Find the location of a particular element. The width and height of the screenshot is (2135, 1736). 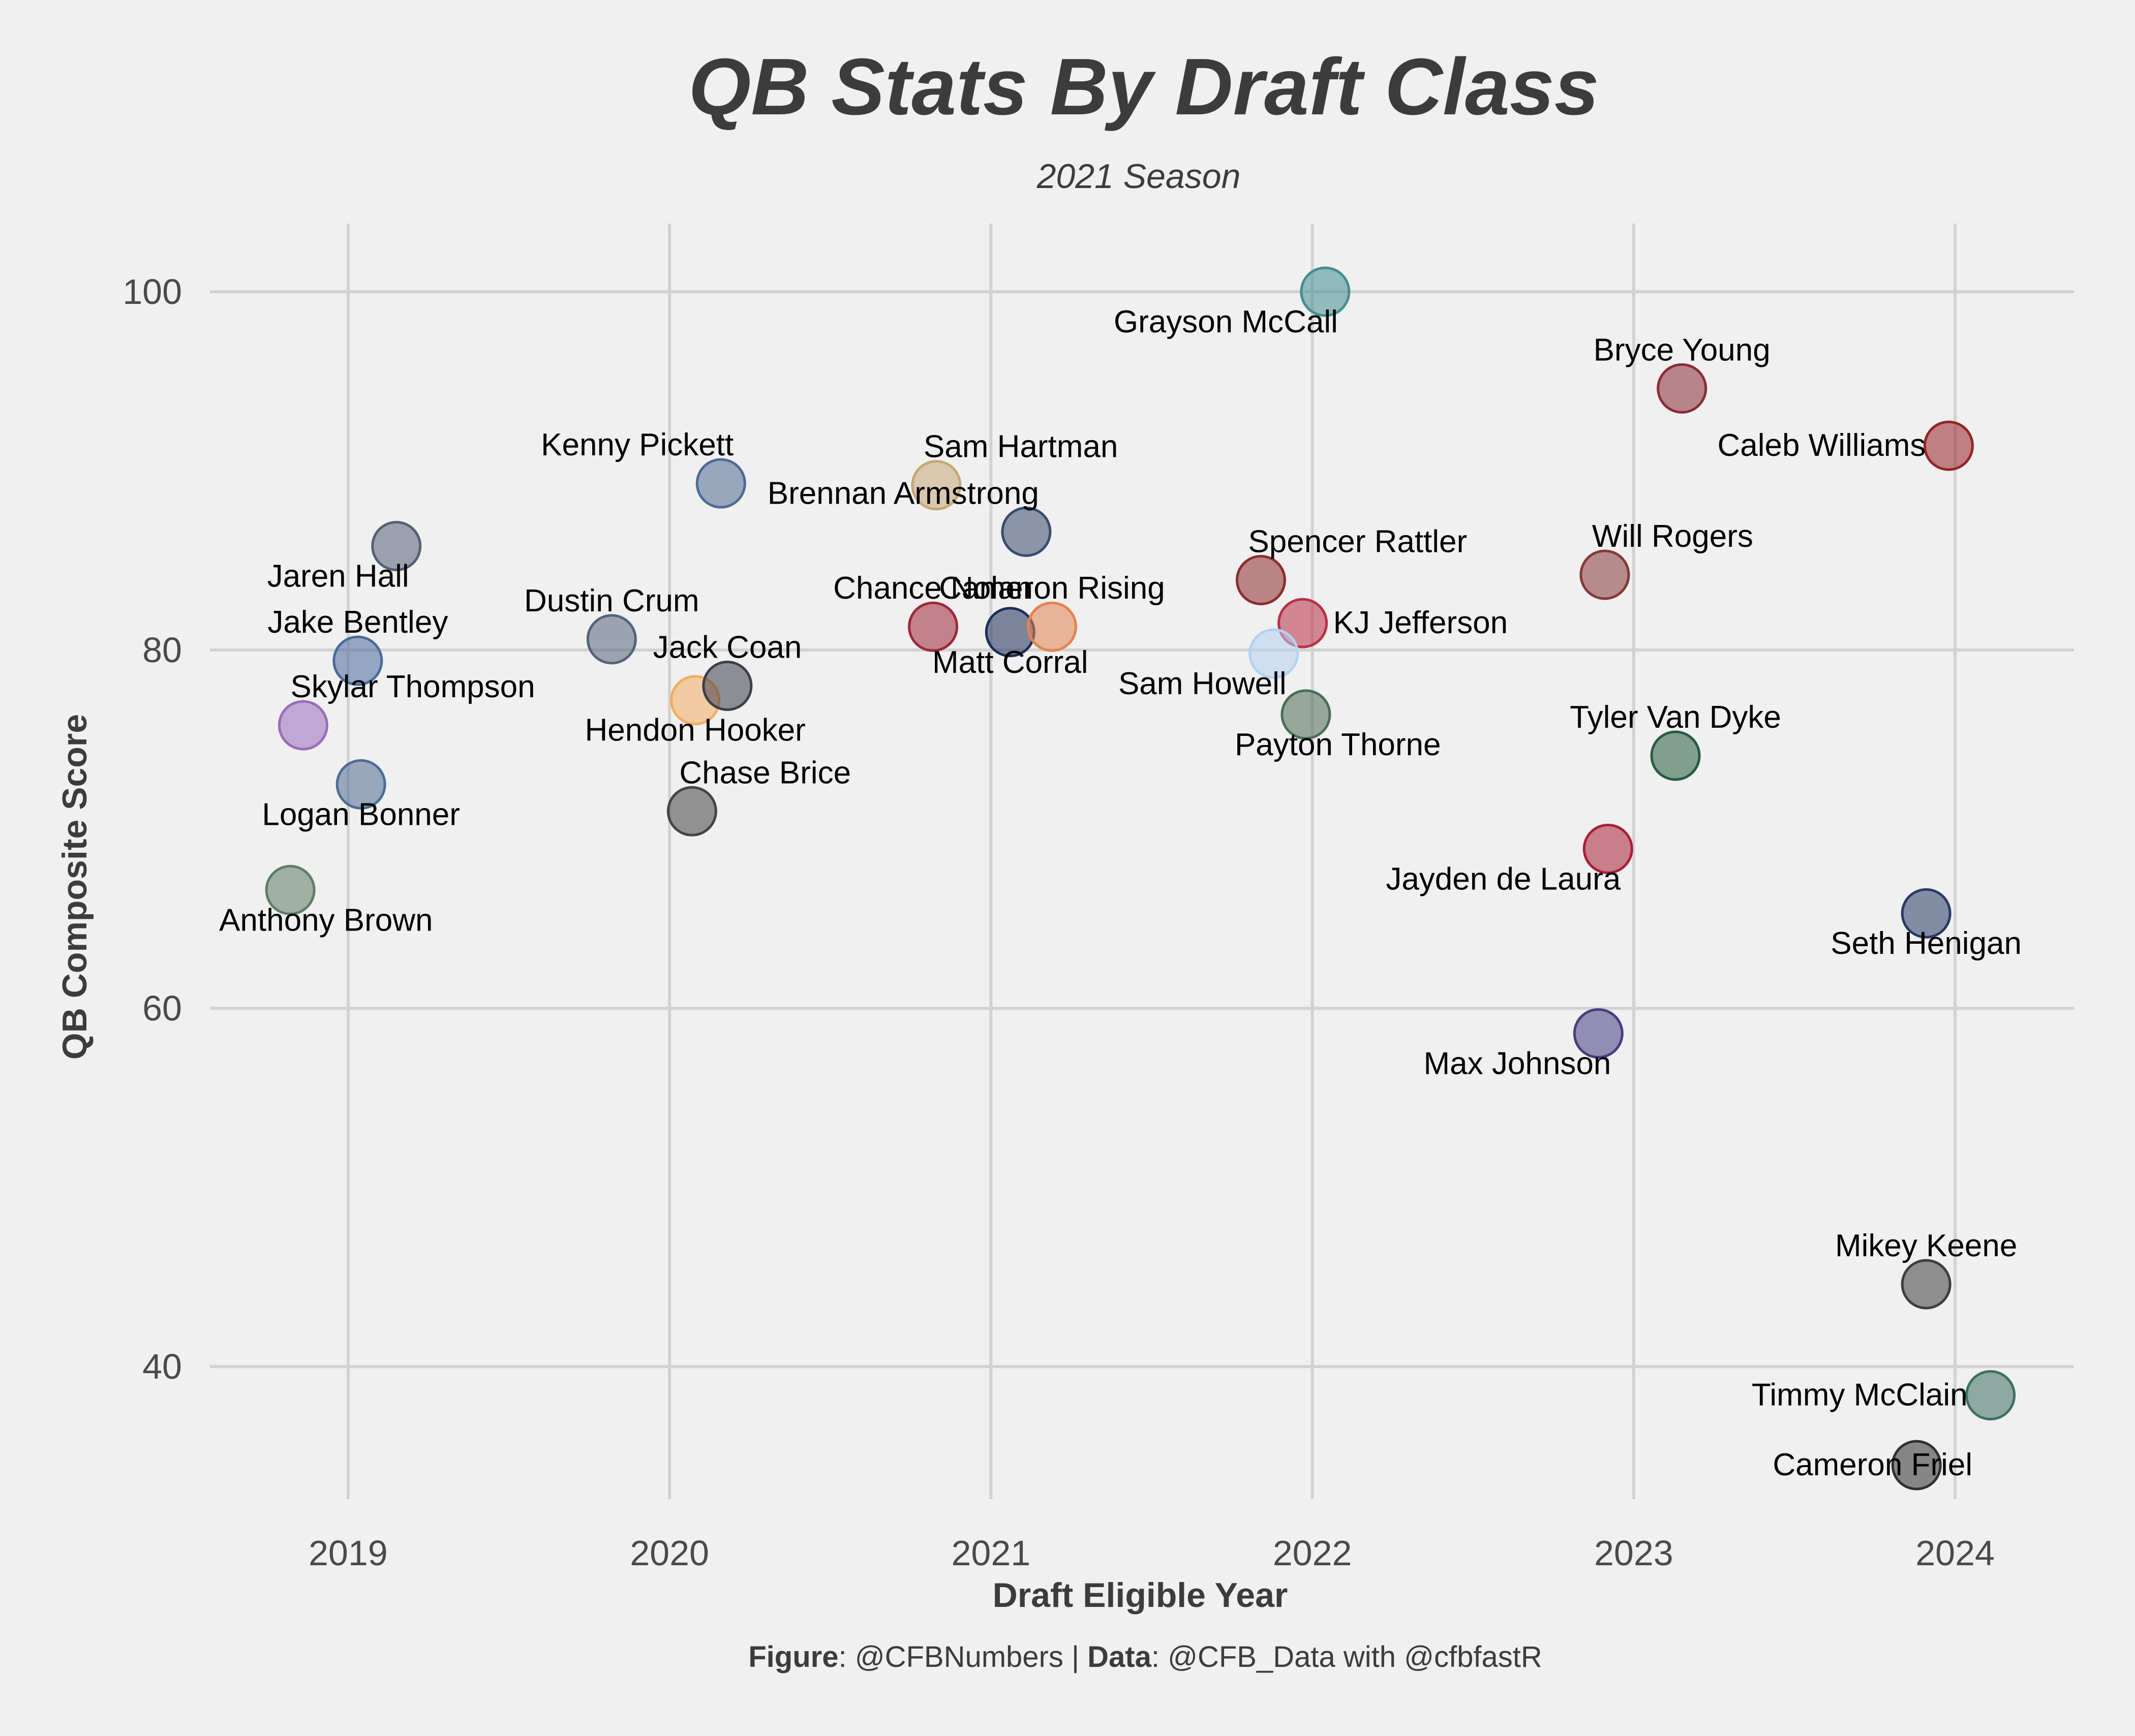

caption-data-value: : @CFB_Data with @cfbfastR is located at coordinates (1346, 1656).